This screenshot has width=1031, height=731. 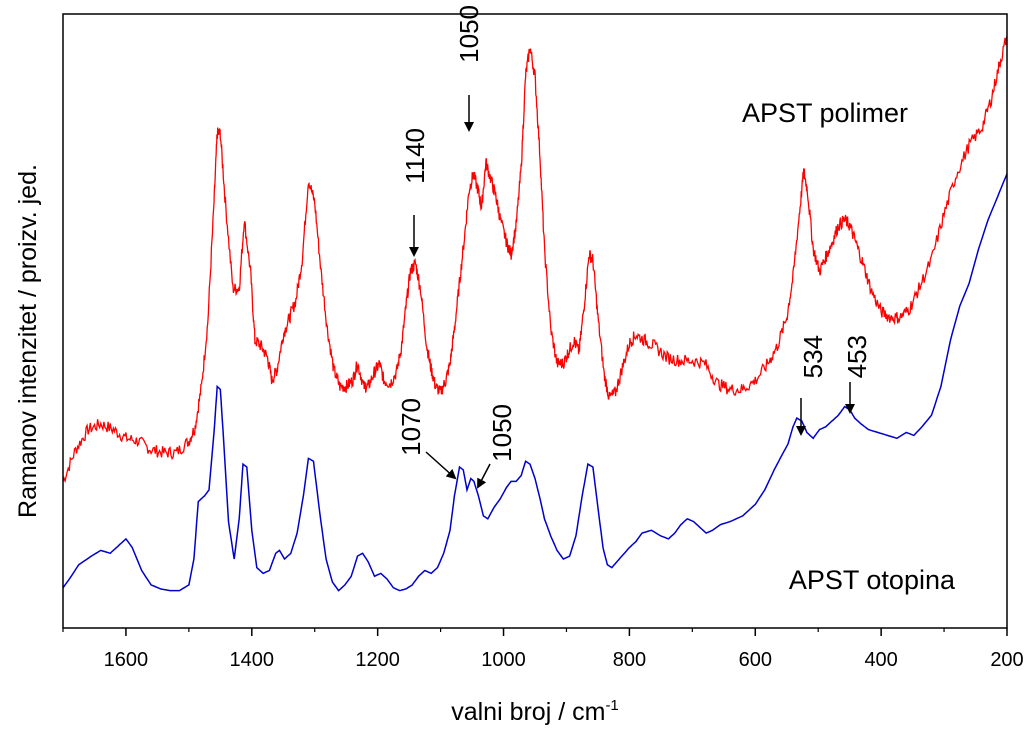 What do you see at coordinates (755, 660) in the screenshot?
I see `x-tick-label: 600` at bounding box center [755, 660].